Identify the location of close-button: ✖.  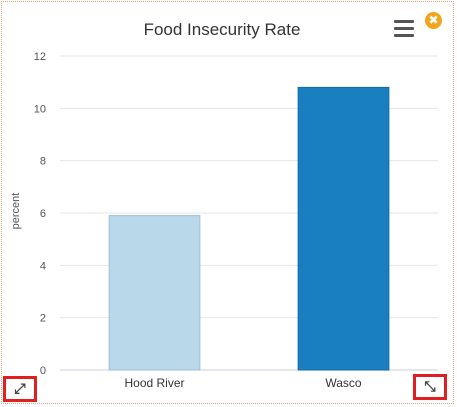
(433, 20).